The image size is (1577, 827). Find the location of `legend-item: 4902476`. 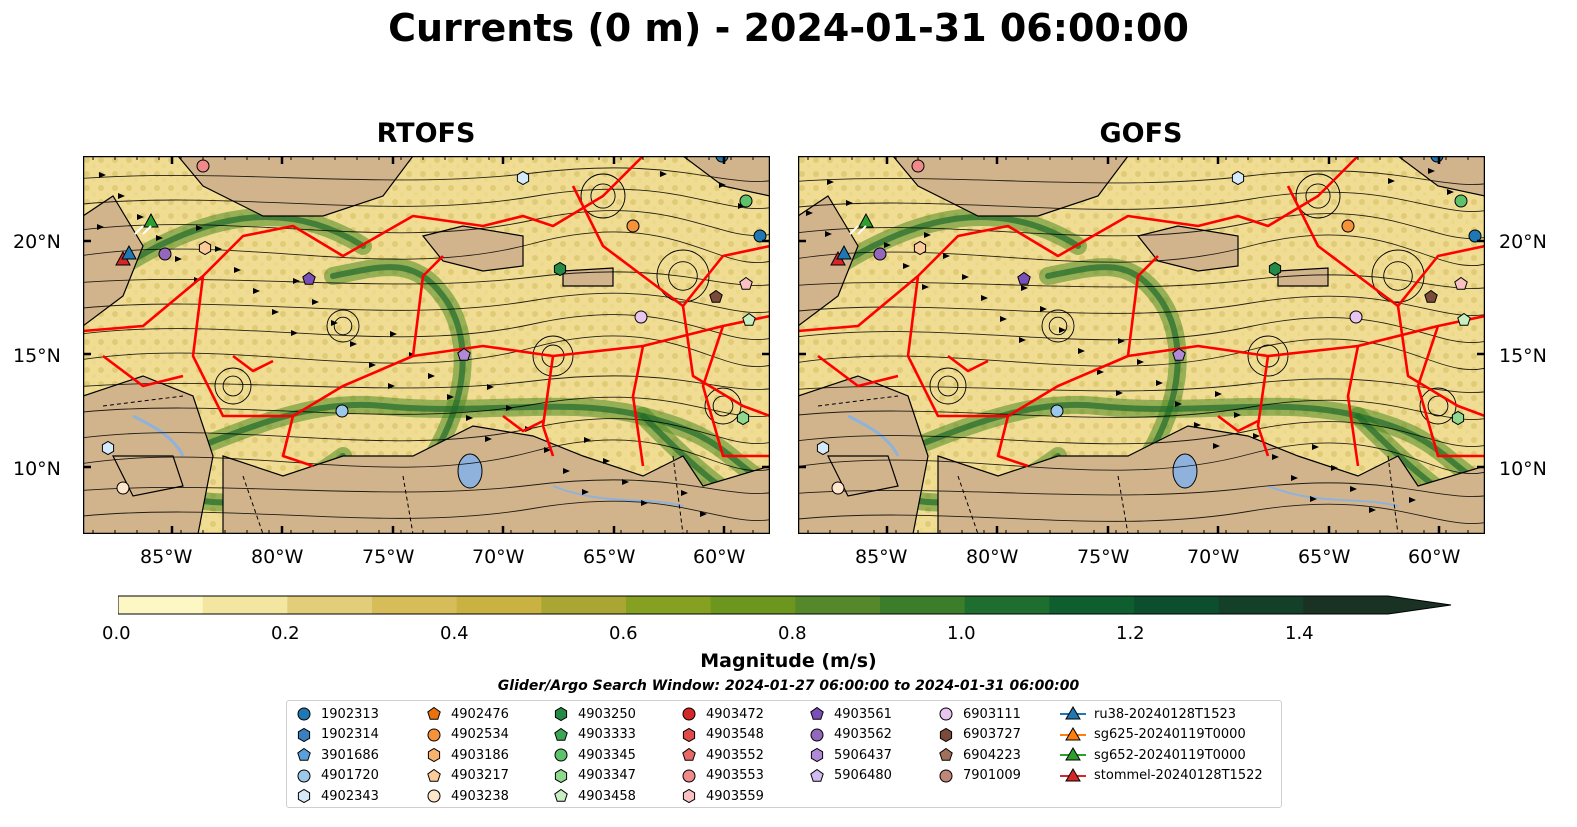

legend-item: 4902476 is located at coordinates (467, 714).